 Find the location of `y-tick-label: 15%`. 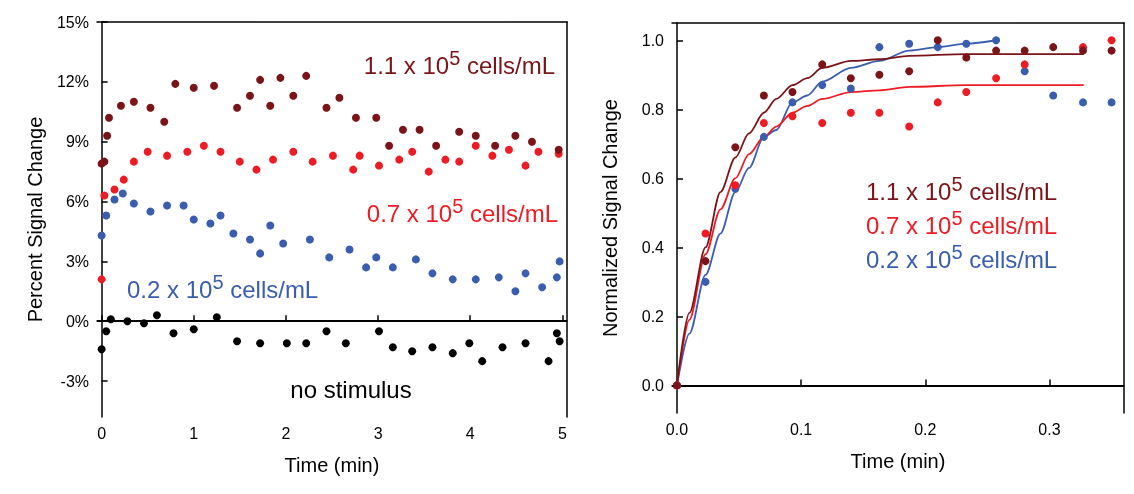

y-tick-label: 15% is located at coordinates (72, 22).